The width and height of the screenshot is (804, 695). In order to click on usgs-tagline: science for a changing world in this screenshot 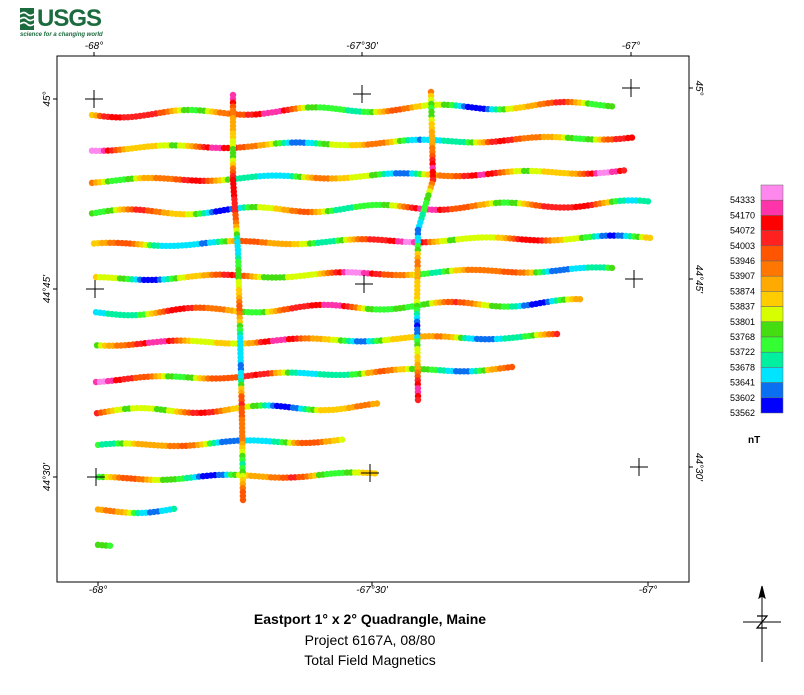, I will do `click(61, 35)`.